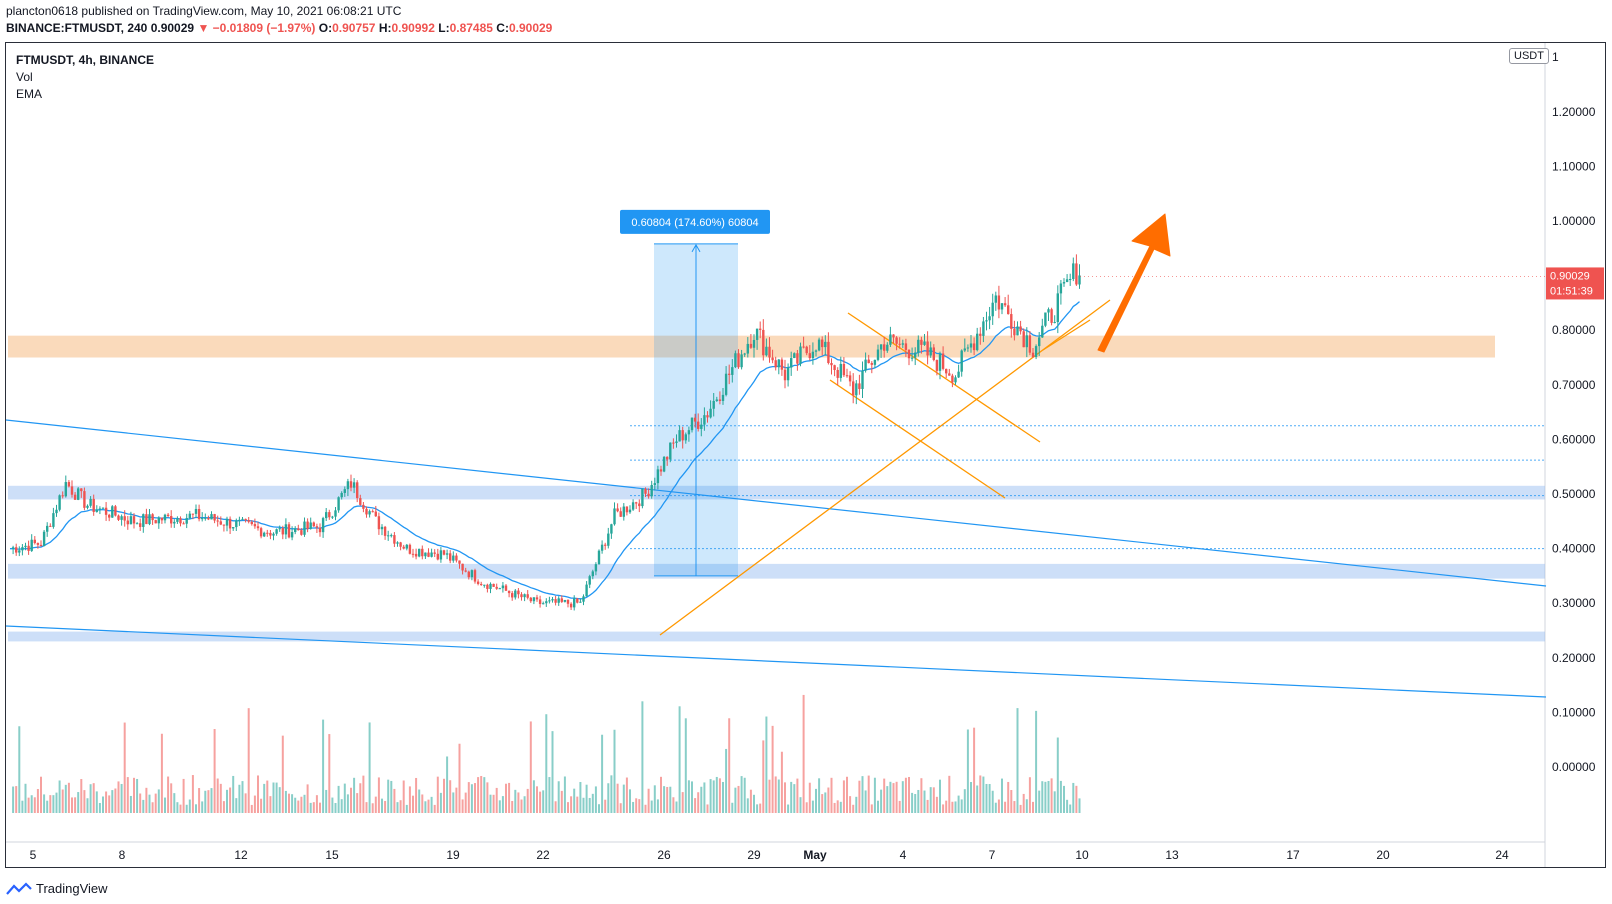 The height and width of the screenshot is (904, 1612). What do you see at coordinates (1574, 112) in the screenshot?
I see `price-tick-label: 1.20000` at bounding box center [1574, 112].